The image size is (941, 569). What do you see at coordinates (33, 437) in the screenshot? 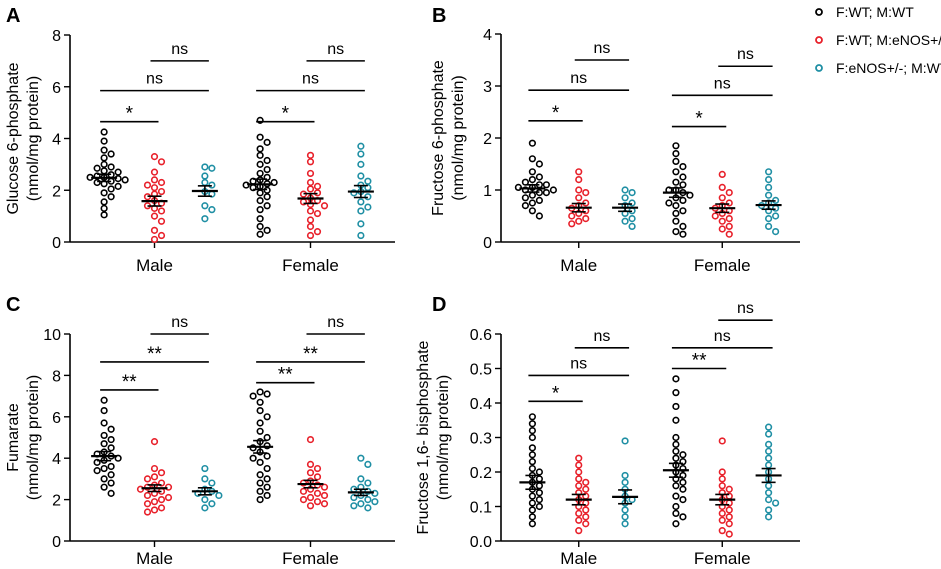
I see `y-axis-label-units: (nmol/mg protein)` at bounding box center [33, 437].